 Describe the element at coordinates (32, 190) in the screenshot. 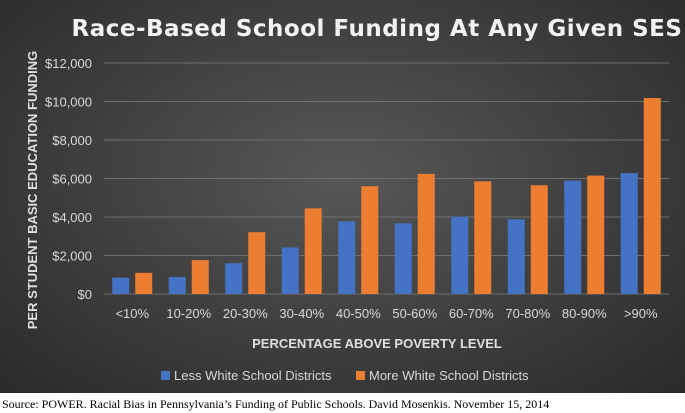

I see `y-axis-label: PER STUDENT BASIC EDUCATION FUNDING` at that location.